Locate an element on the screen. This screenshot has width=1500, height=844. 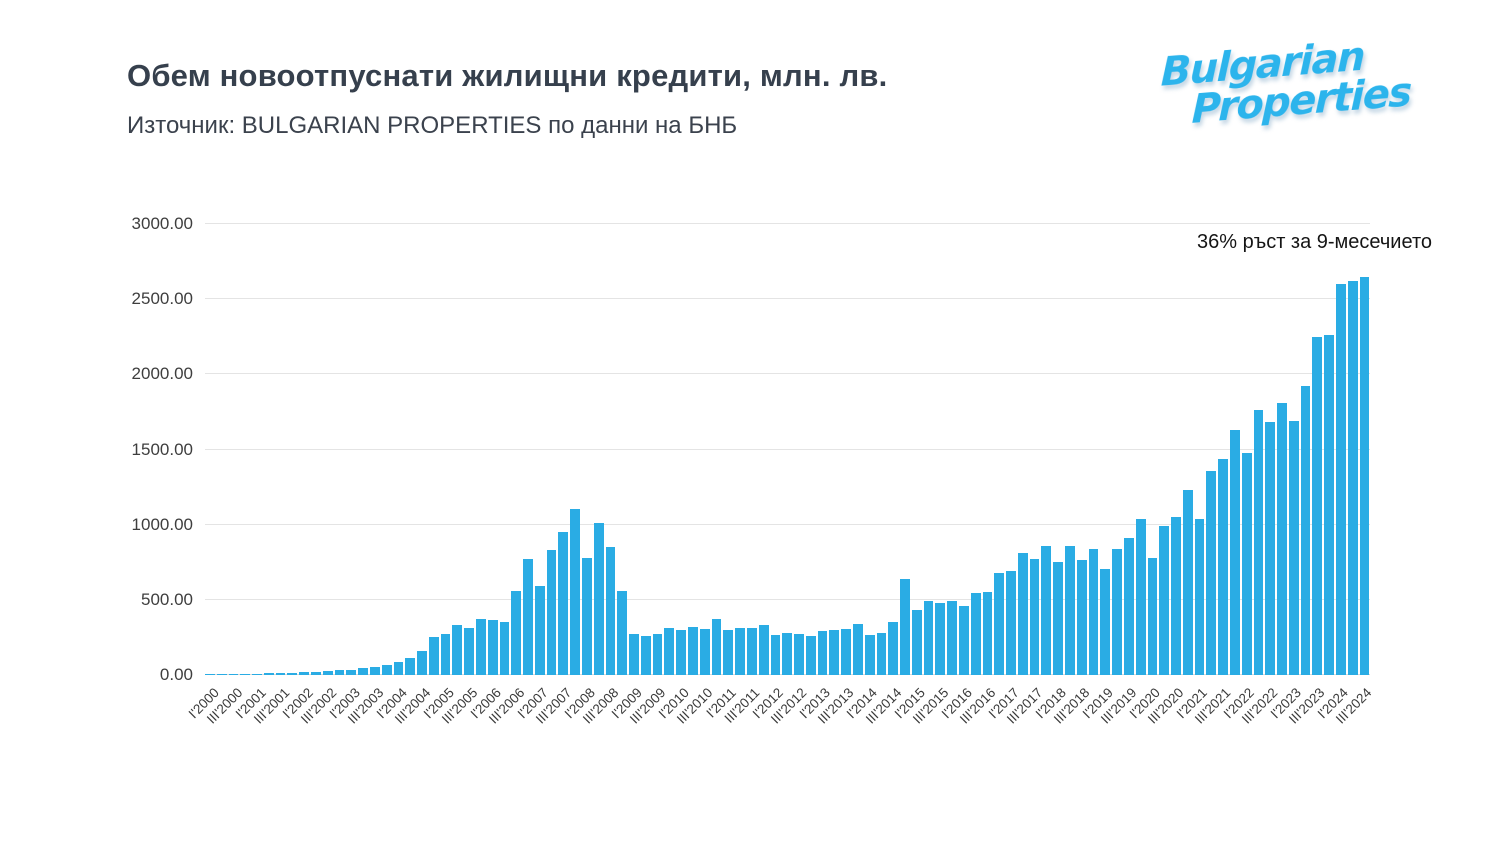
y-tick-label: 0.00 is located at coordinates (176, 674).